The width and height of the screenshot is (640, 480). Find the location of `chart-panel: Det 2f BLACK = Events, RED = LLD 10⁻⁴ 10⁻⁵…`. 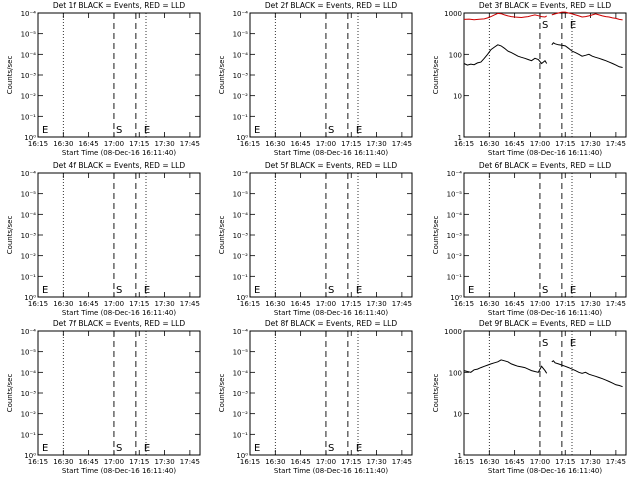

chart-panel: Det 2f BLACK = Events, RED = LLD 10⁻⁴ 10⁻⁵… is located at coordinates (315, 79).